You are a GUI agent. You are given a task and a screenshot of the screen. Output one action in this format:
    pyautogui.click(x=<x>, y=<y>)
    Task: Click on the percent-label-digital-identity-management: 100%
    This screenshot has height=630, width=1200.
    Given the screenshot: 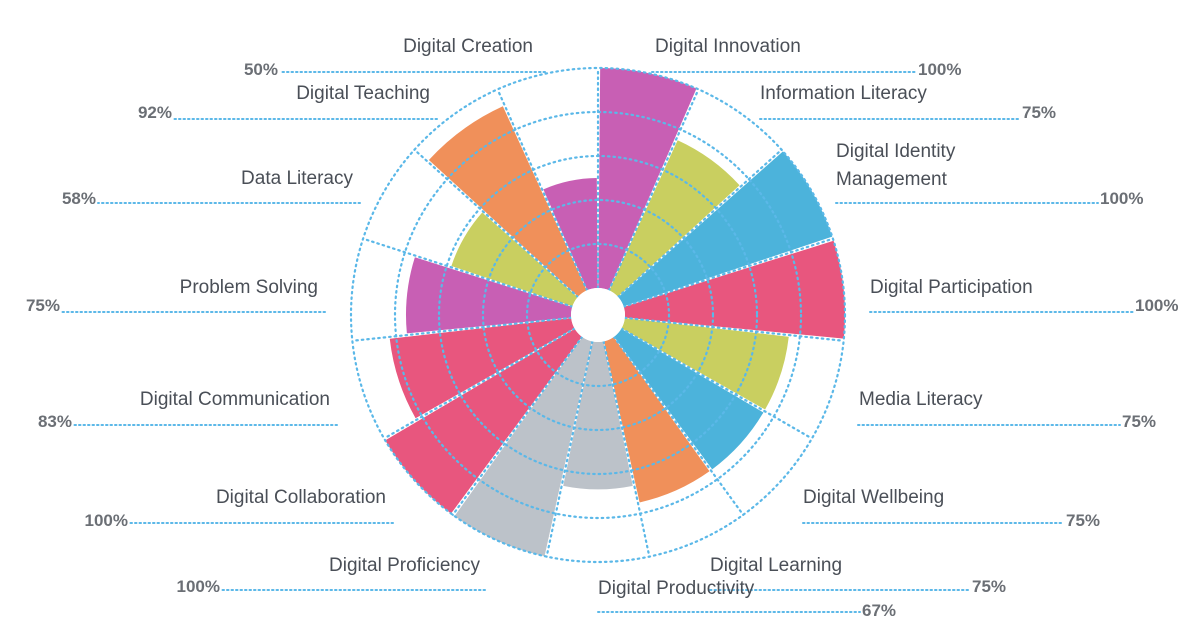 What is the action you would take?
    pyautogui.click(x=1121, y=198)
    